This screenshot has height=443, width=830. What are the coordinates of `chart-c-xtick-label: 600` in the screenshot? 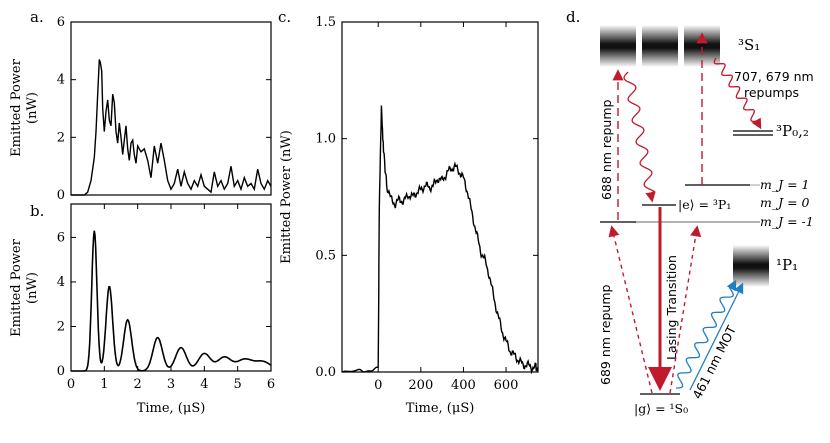 It's located at (506, 385).